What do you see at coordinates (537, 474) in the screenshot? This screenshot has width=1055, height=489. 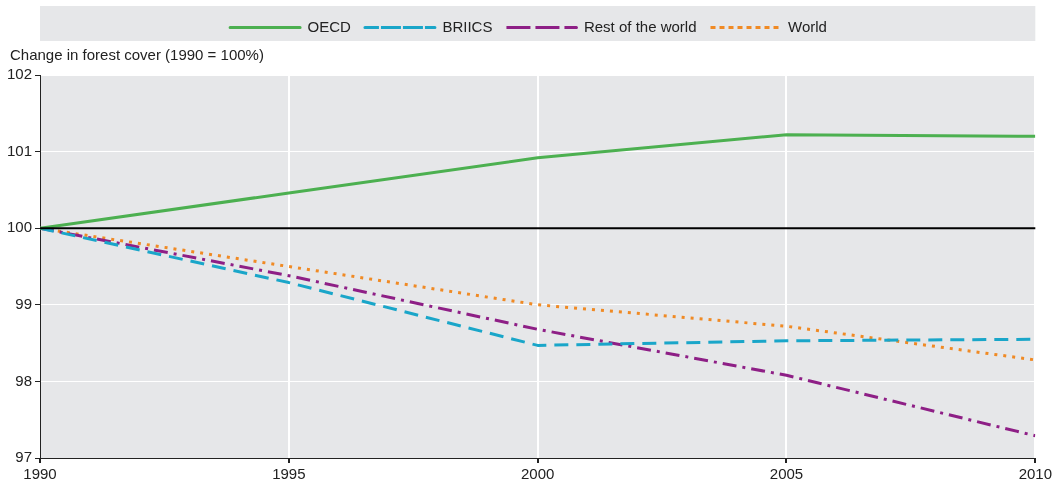 I see `x-tick-label: 2000` at bounding box center [537, 474].